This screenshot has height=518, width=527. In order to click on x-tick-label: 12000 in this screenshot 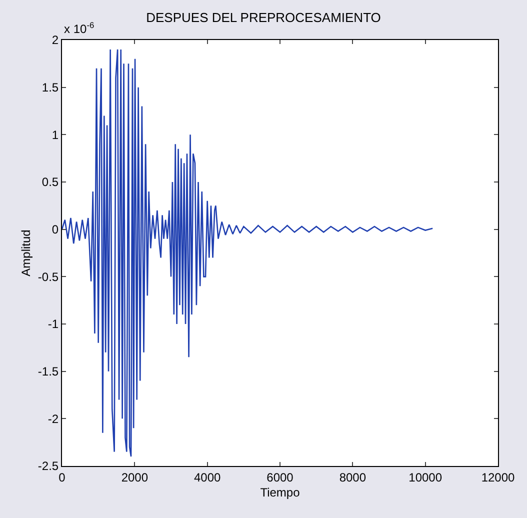, I will do `click(498, 477)`.